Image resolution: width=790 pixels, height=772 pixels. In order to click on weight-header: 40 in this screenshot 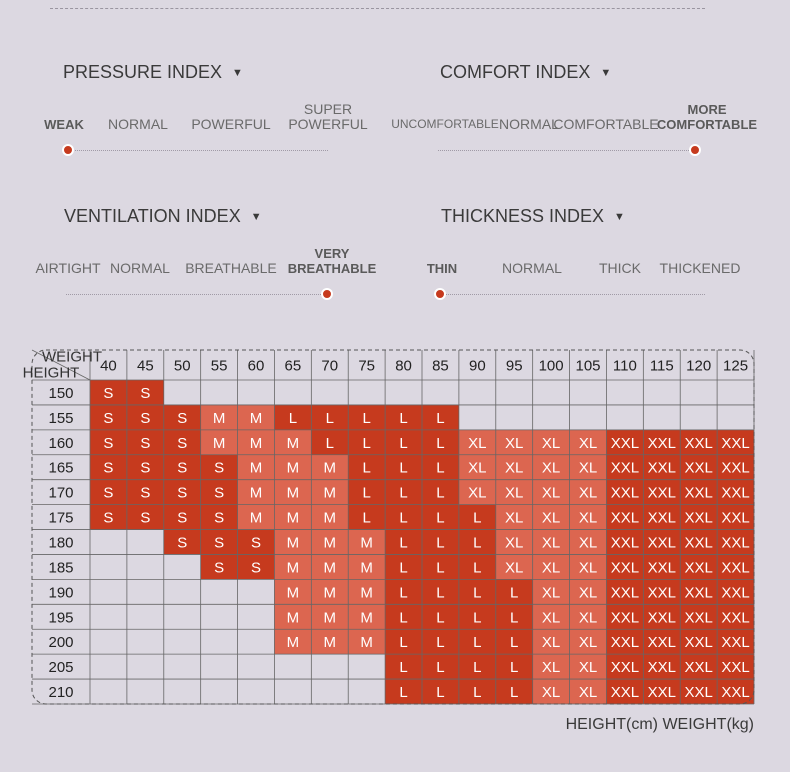, I will do `click(108, 366)`.